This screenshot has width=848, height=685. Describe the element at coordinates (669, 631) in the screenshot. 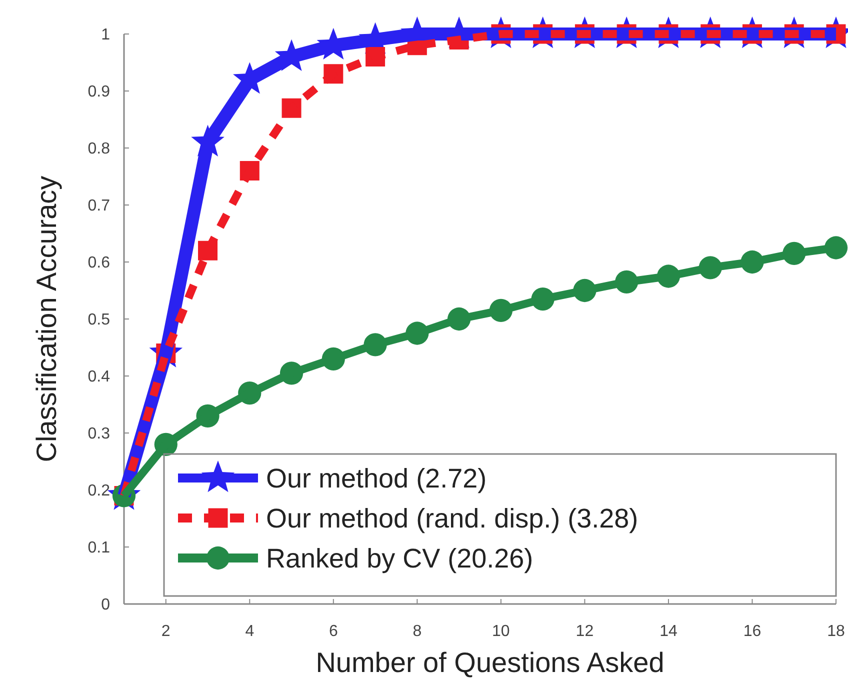

I see `x-tick-label: 14` at that location.